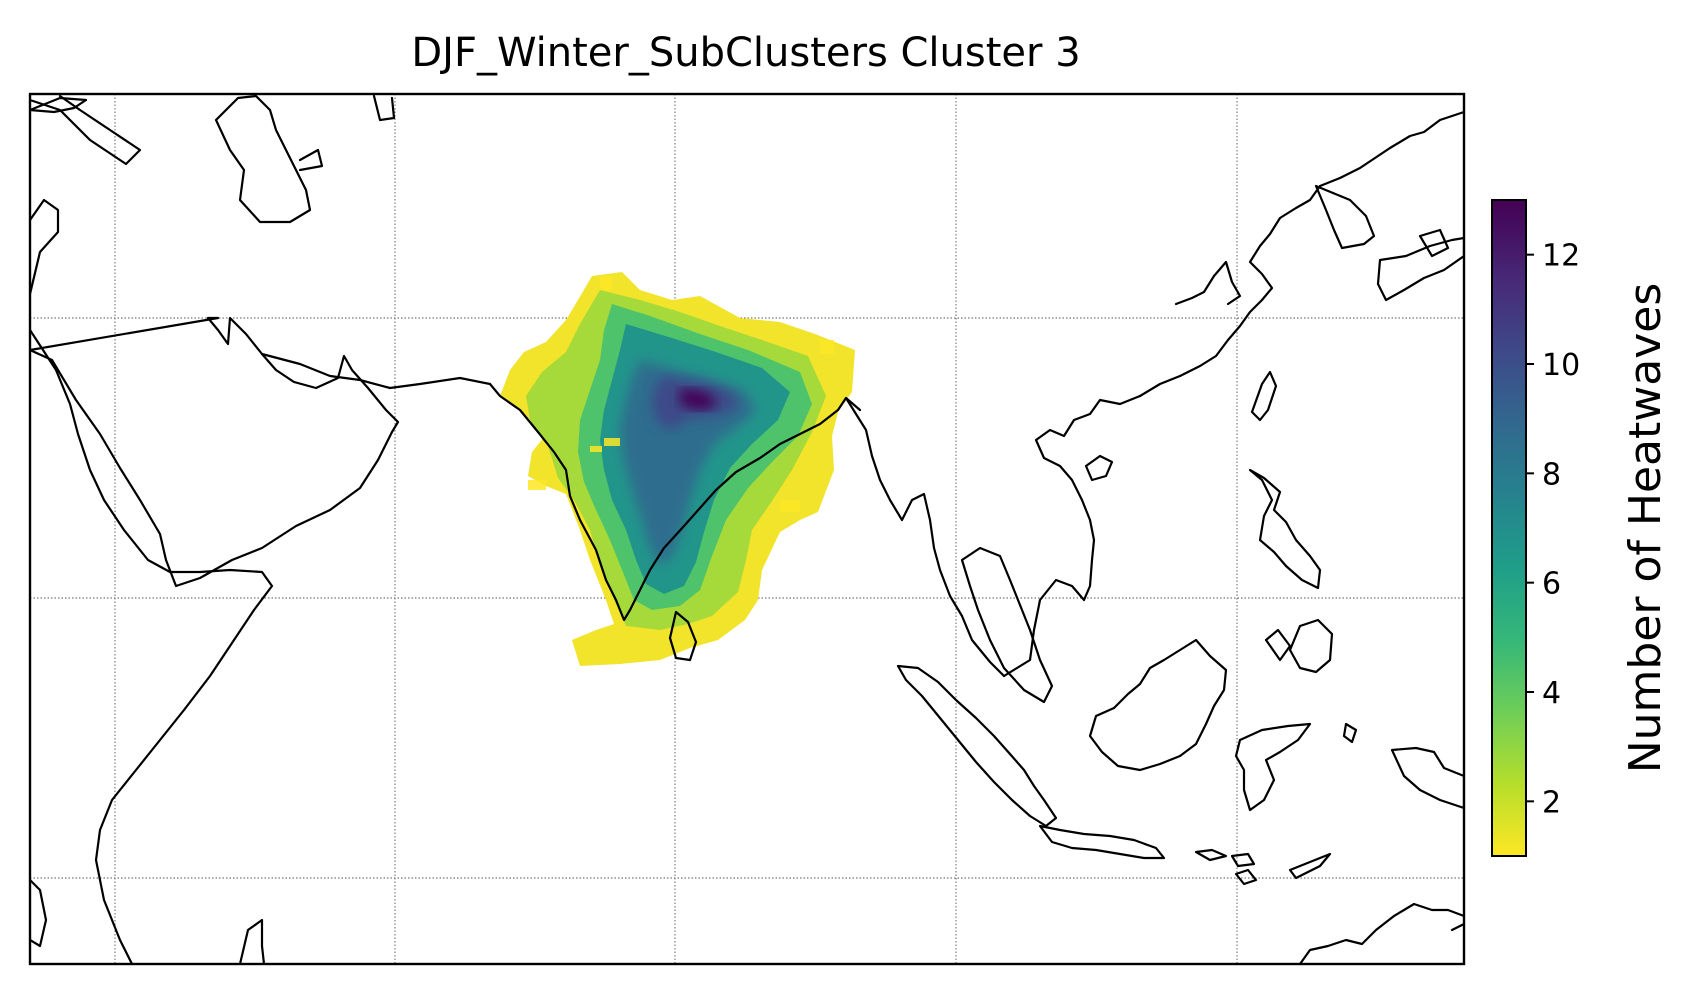 This screenshot has height=989, width=1706. I want to click on colorbar: 2 4 6 8 10 12 Number of Heatwaves, so click(1581, 528).